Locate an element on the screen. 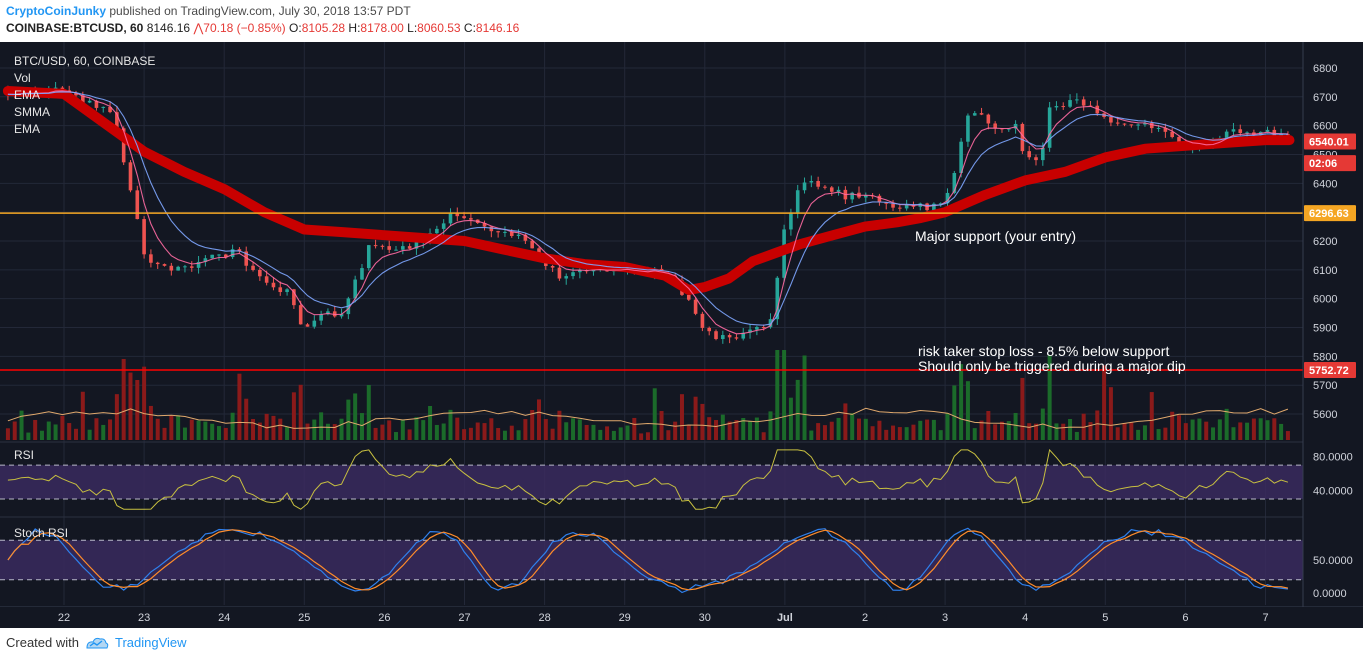  author-link: CryptoCoinJunky is located at coordinates (56, 11).